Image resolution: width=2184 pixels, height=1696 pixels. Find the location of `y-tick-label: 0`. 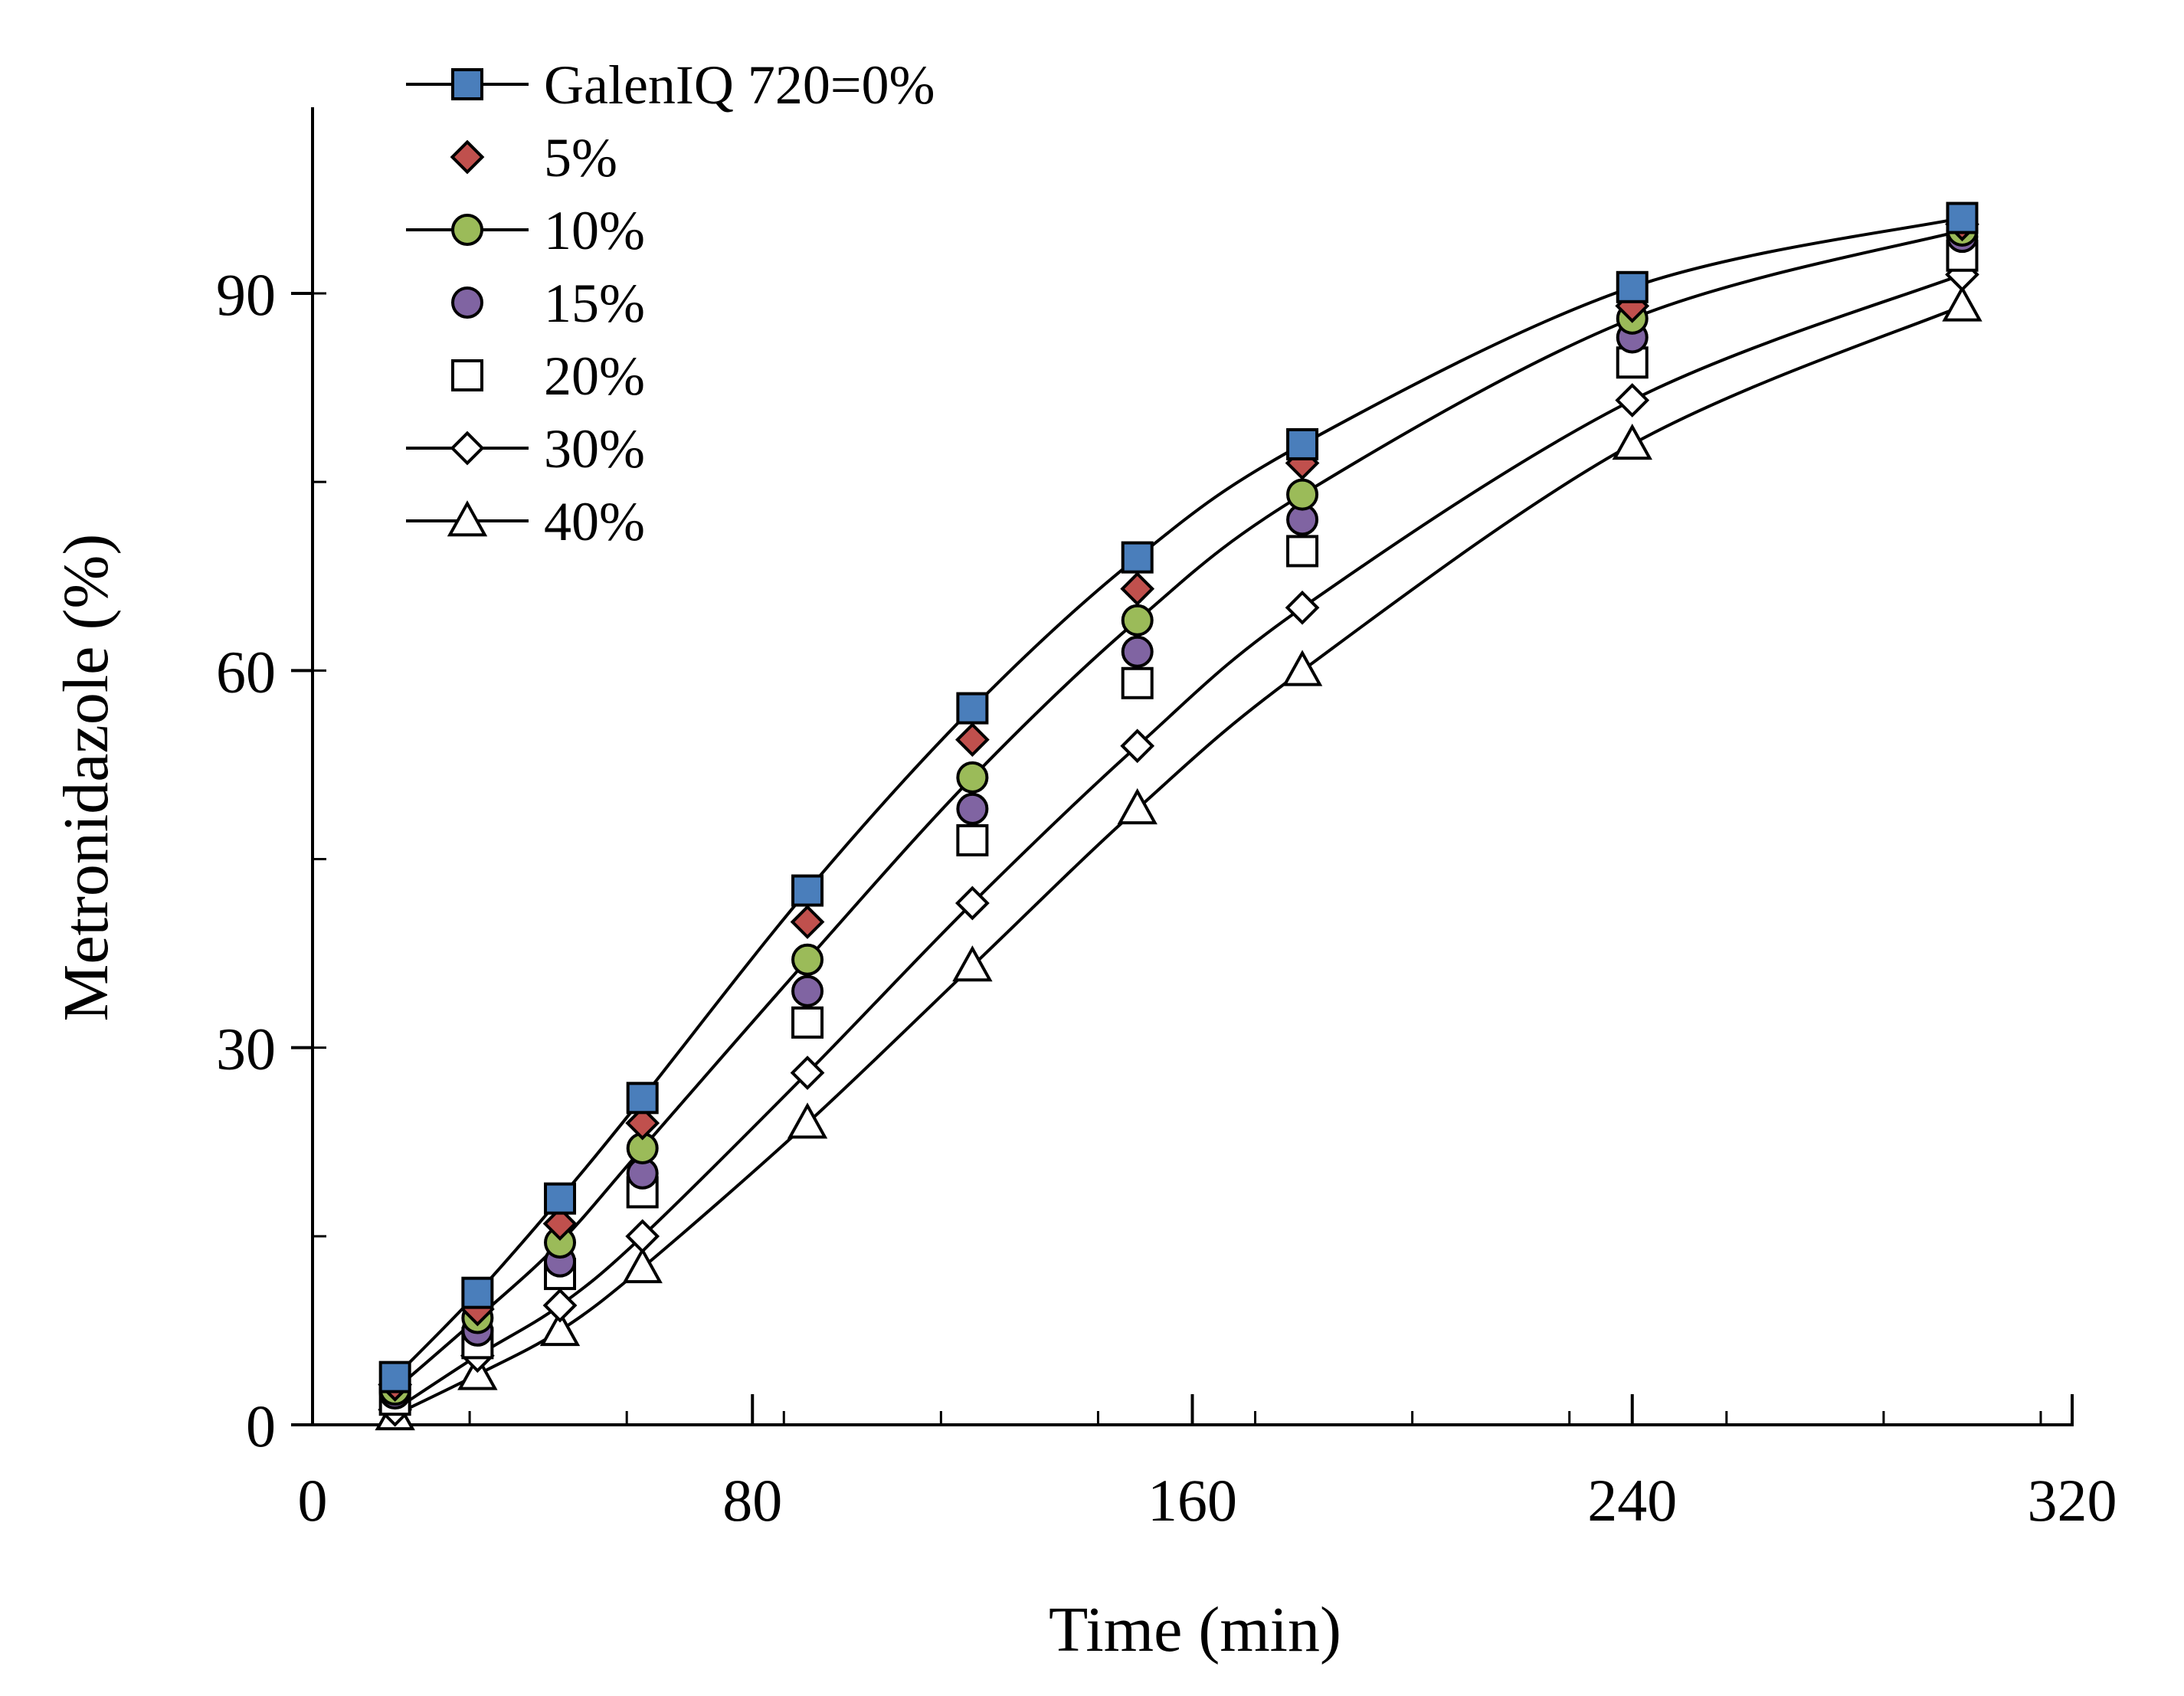

y-tick-label: 0 is located at coordinates (261, 1426).